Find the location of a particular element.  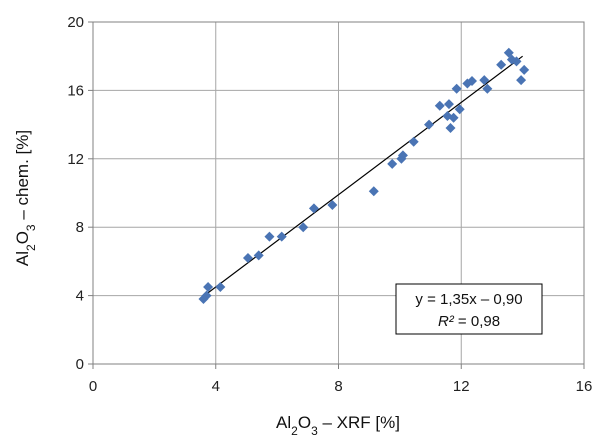

r-squared-value: = 0,98 is located at coordinates (477, 321).